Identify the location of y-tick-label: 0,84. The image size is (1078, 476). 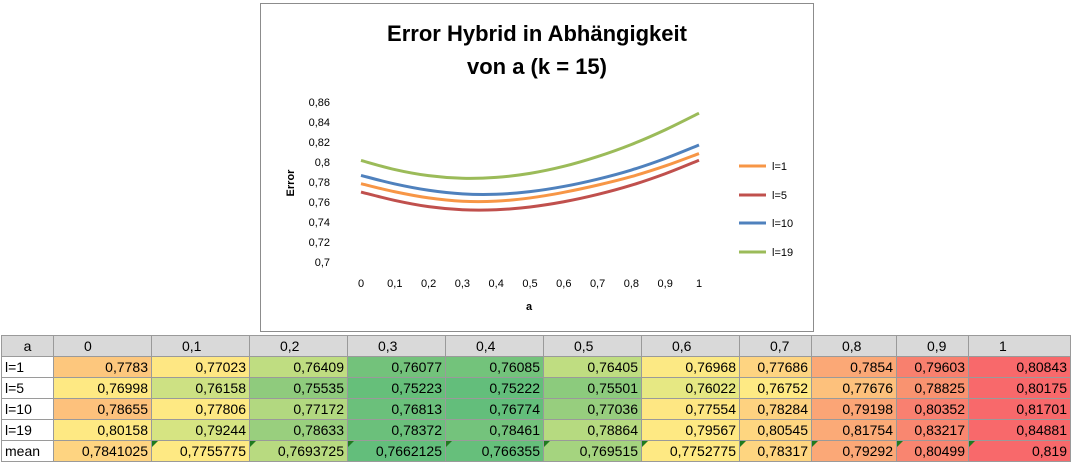
(319, 123).